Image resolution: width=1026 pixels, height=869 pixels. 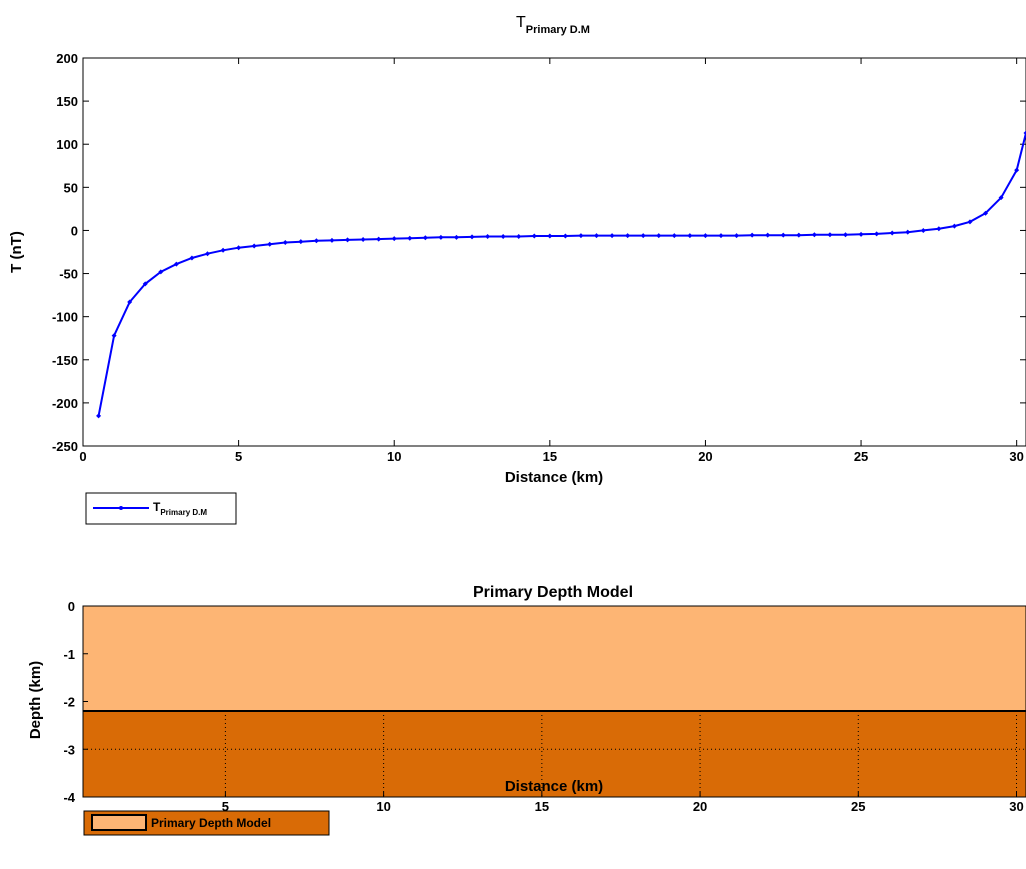 What do you see at coordinates (69, 749) in the screenshot?
I see `chart2-y-tick-label: -3` at bounding box center [69, 749].